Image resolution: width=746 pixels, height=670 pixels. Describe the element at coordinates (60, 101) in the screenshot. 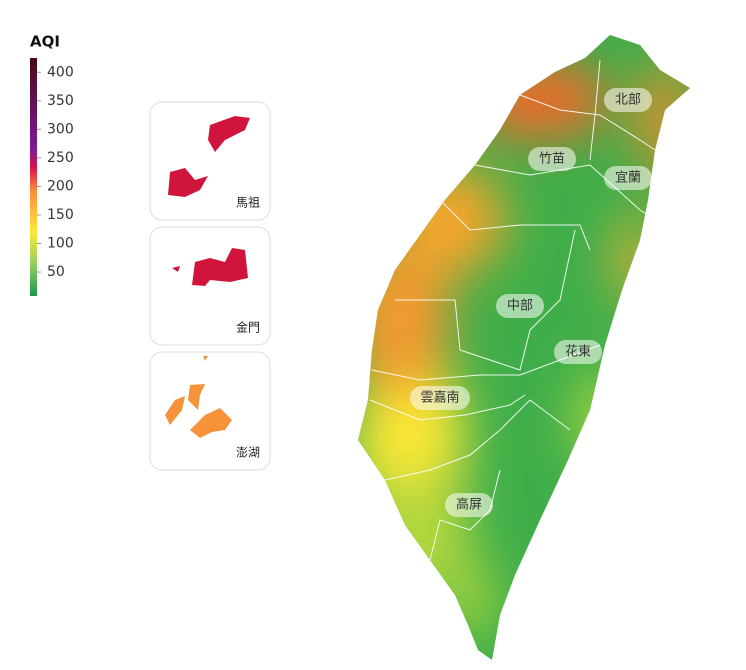

I see `legend-tick-label: 350` at that location.